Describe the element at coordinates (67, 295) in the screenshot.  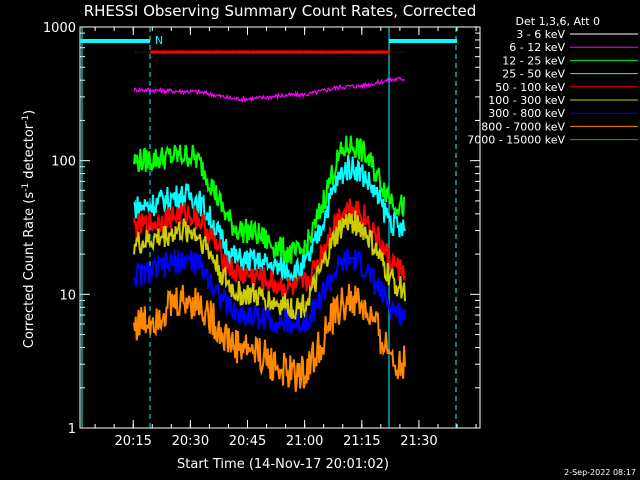
I see `y-tick-label: 10` at that location.